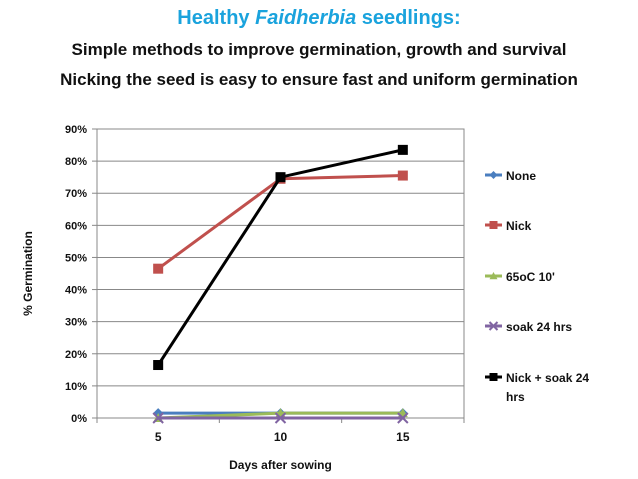 The image size is (638, 479). Describe the element at coordinates (76, 162) in the screenshot. I see `y-tick-label: 80%` at that location.